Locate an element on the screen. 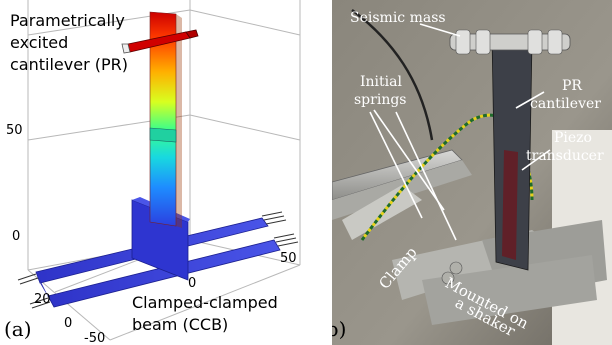 This screenshot has width=612, height=345. pr-cantilever is located at coordinates (160, 119).